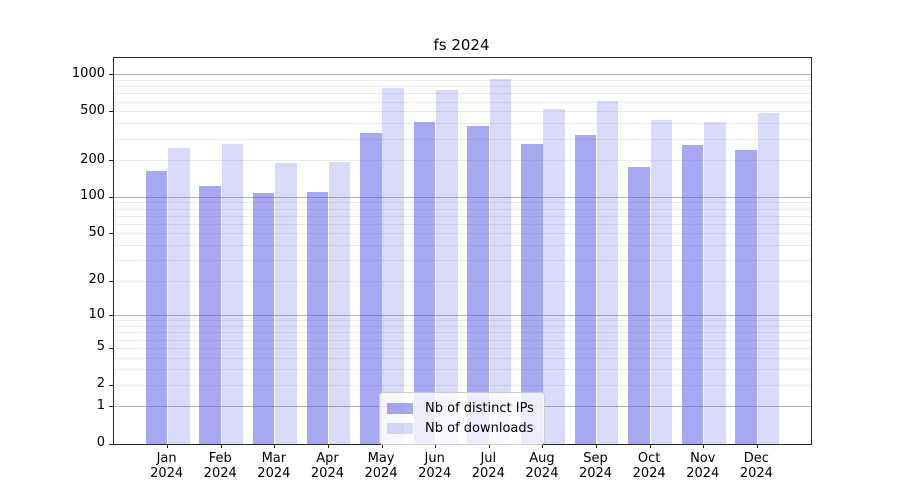 This screenshot has width=900, height=500. What do you see at coordinates (400, 408) in the screenshot?
I see `legend-swatch-distinct-ips-icon` at bounding box center [400, 408].